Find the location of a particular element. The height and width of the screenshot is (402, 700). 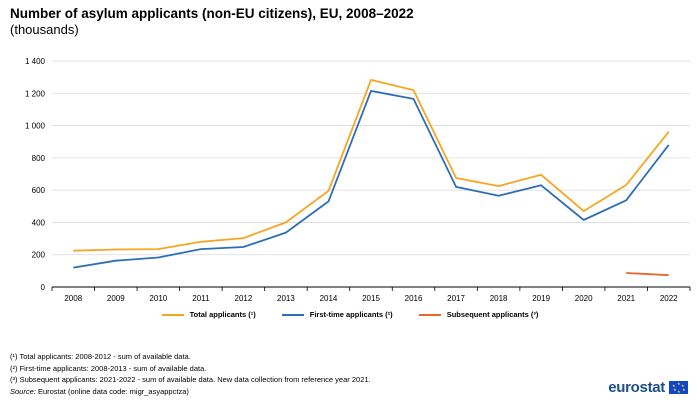

y-tick-label: 0 is located at coordinates (43, 287).